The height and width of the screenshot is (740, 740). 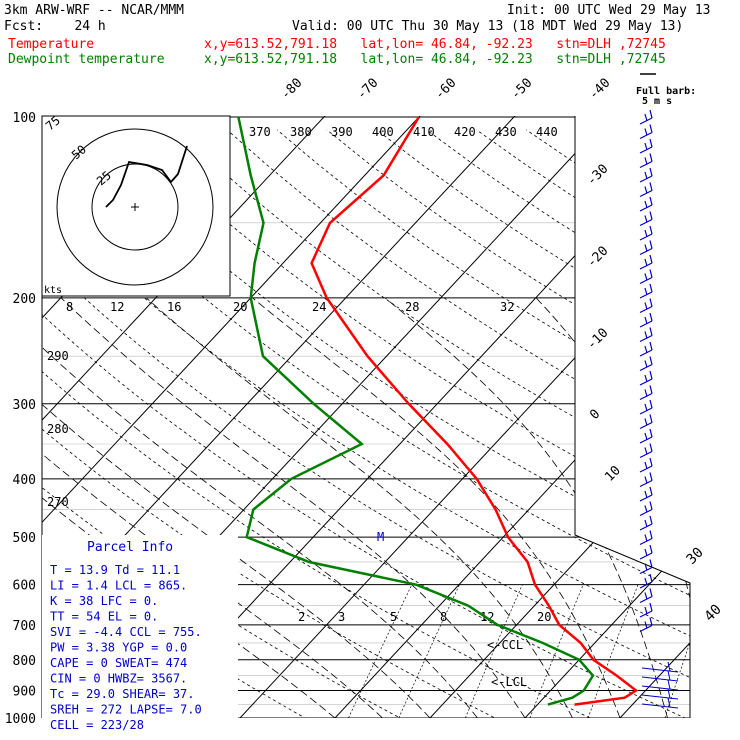 What do you see at coordinates (24, 405) in the screenshot?
I see `pressure-label: 300` at bounding box center [24, 405].